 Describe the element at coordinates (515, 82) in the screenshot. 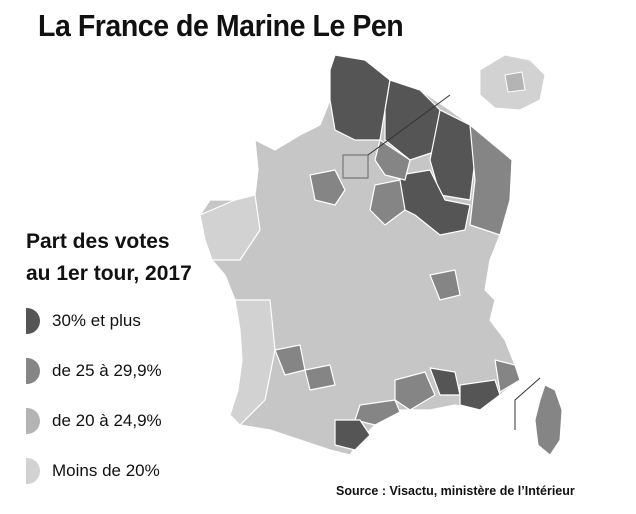

I see `paris-inset-medium` at that location.